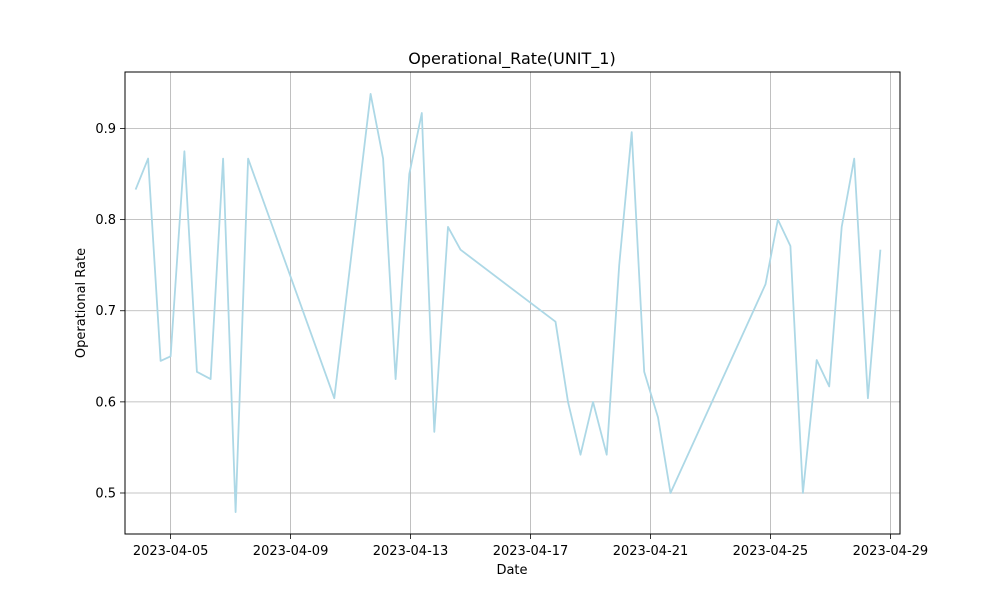 This screenshot has height=600, width=1000. Describe the element at coordinates (531, 551) in the screenshot. I see `x-tick-label: 2023-04-17` at that location.